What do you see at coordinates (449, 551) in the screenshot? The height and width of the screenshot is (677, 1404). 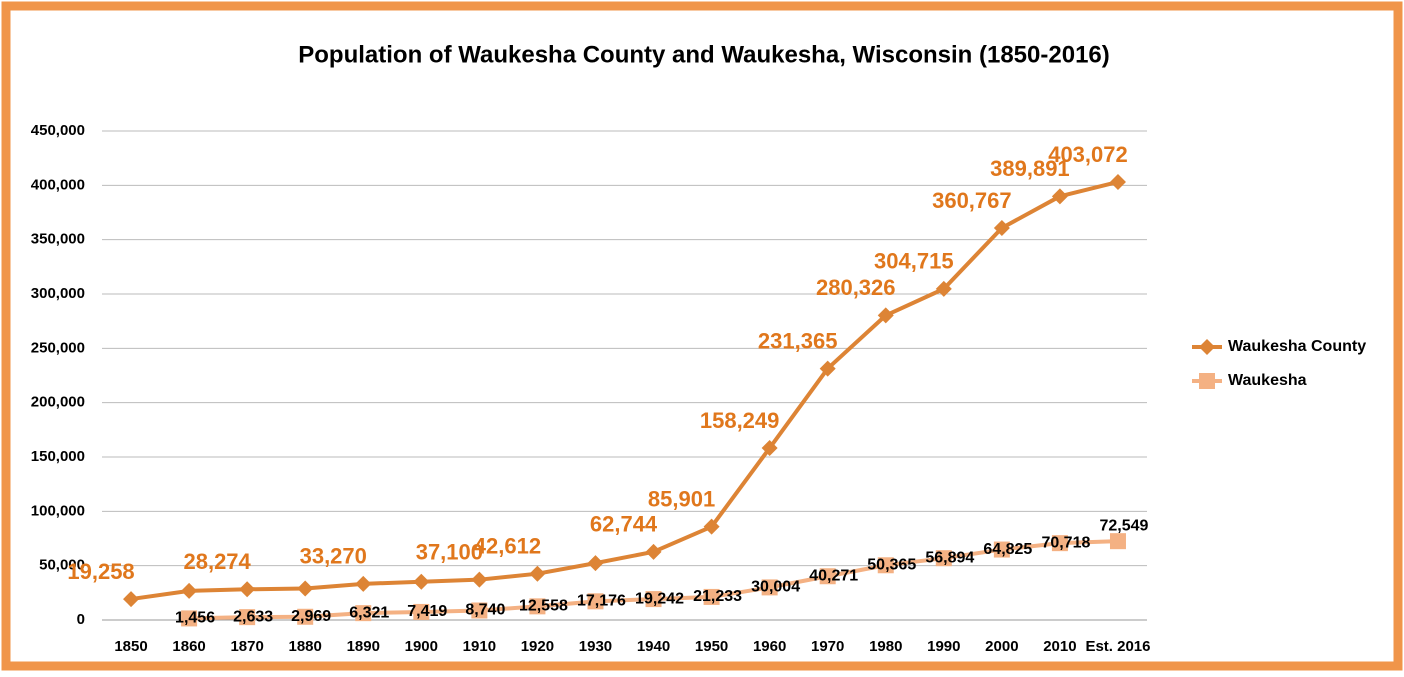 I see `data-label: 37,100` at bounding box center [449, 551].